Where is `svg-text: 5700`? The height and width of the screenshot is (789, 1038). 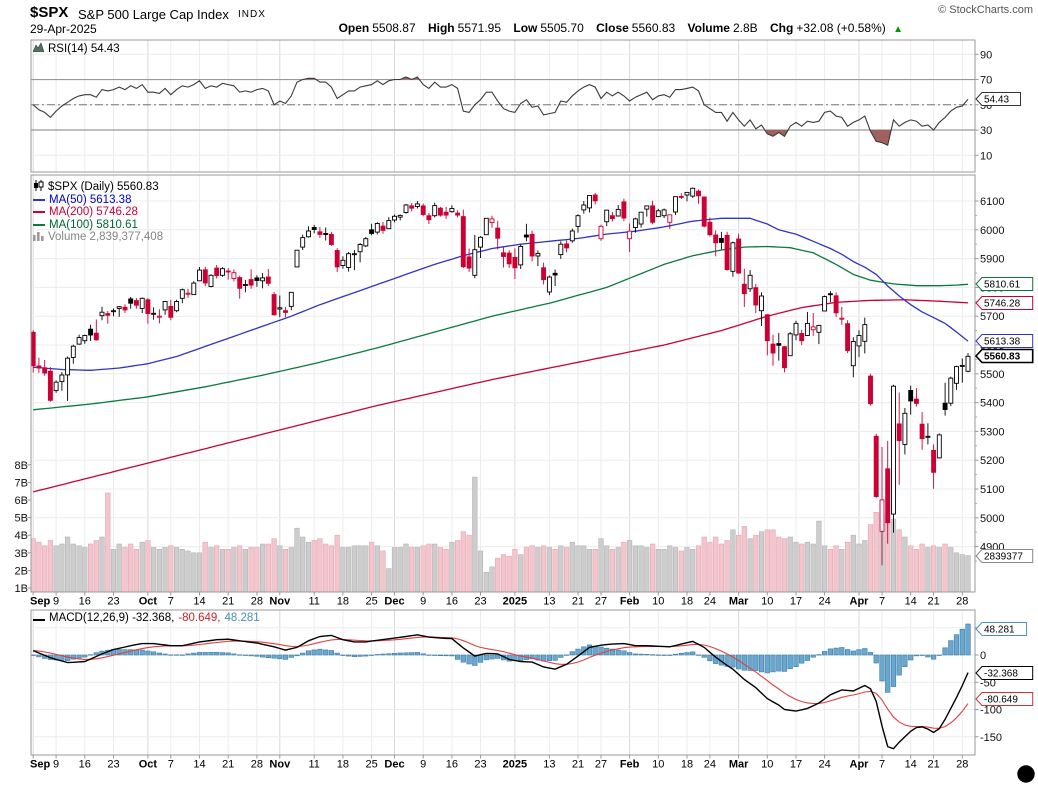 svg-text: 5700 is located at coordinates (992, 317).